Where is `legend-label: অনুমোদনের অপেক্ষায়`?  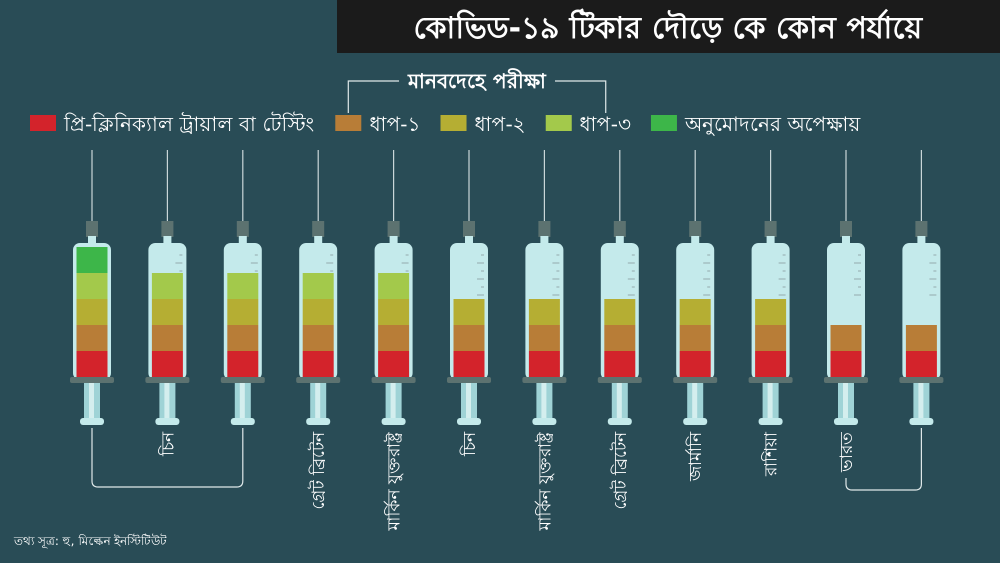
legend-label: অনুমোদনের অপেক্ষায় is located at coordinates (773, 124).